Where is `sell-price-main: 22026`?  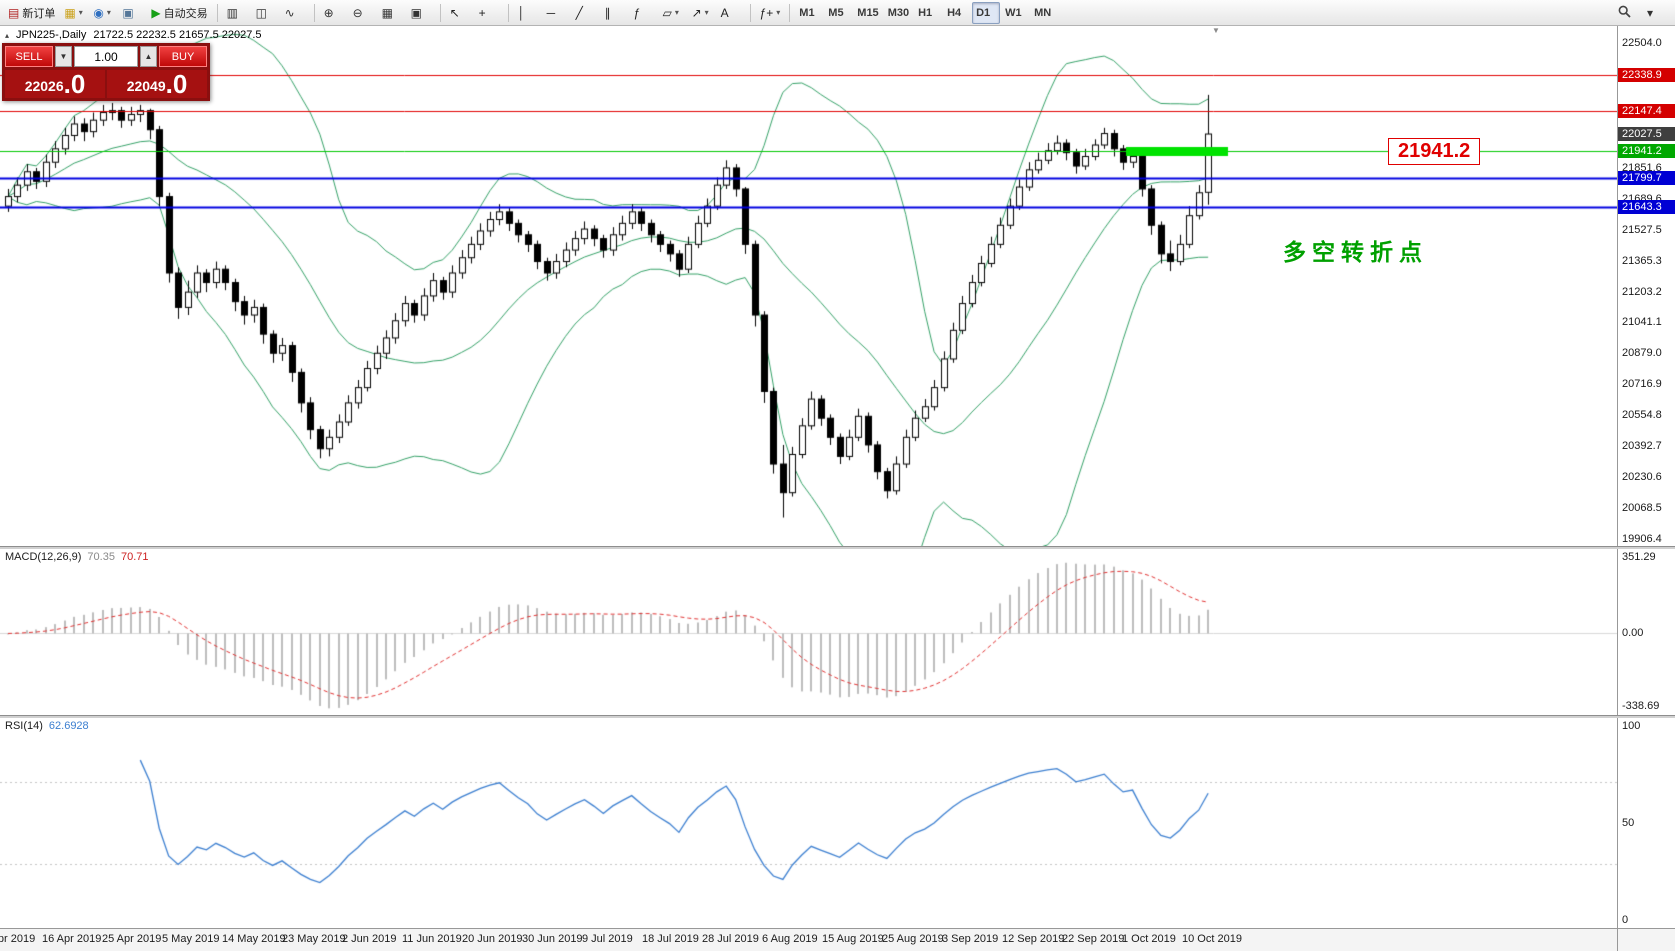
sell-price-main: 22026 is located at coordinates (44, 86).